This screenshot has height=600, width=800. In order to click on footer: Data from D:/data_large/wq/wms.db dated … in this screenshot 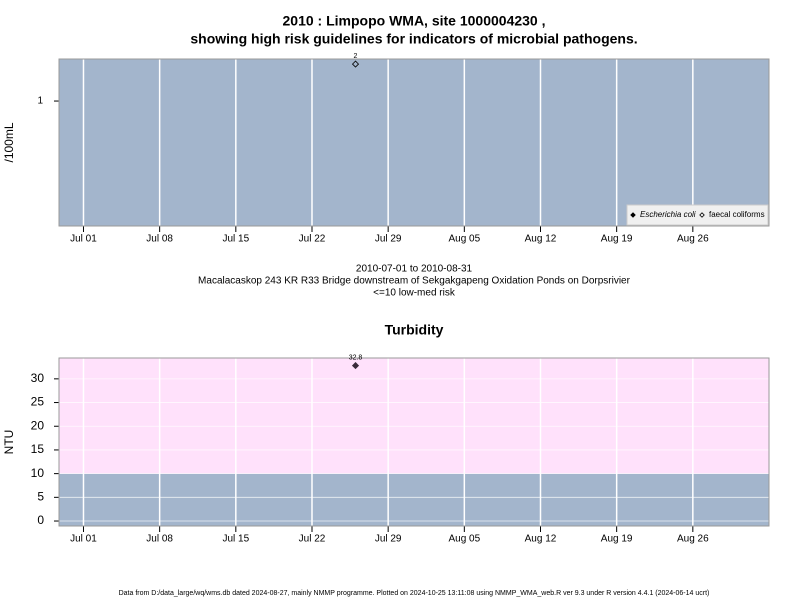, I will do `click(414, 593)`.